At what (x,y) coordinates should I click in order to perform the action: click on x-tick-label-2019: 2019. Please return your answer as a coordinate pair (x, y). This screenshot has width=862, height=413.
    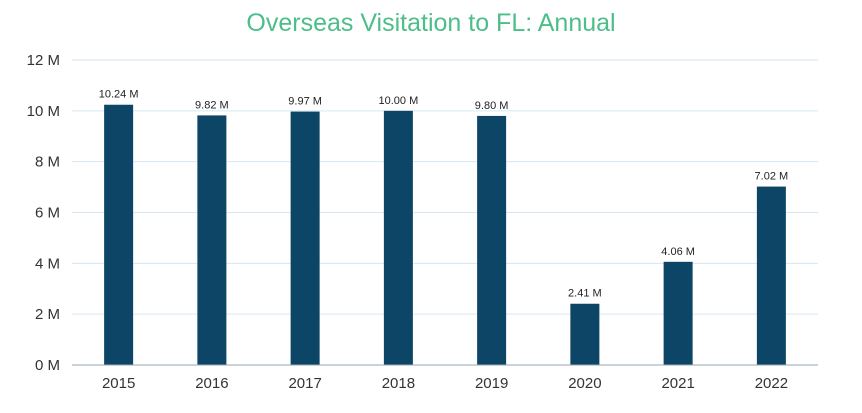
    Looking at the image, I should click on (491, 383).